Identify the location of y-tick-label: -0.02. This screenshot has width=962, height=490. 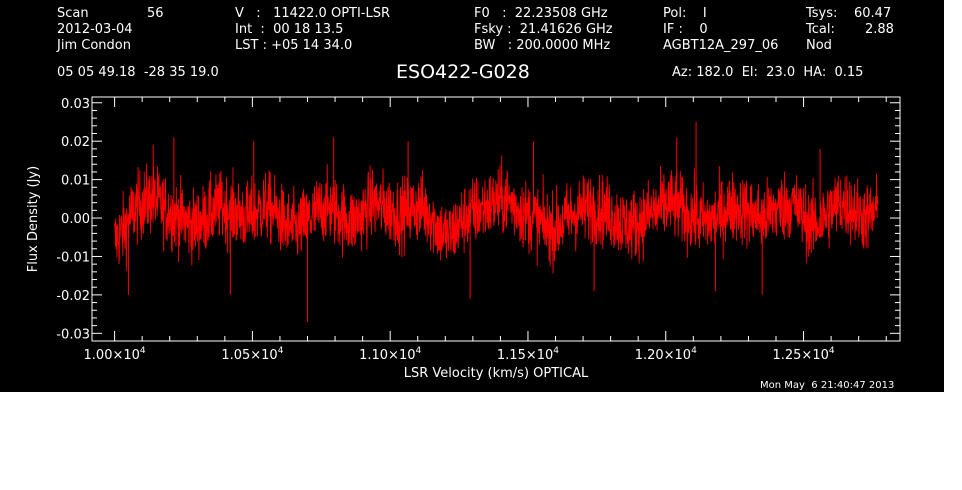
(73, 296).